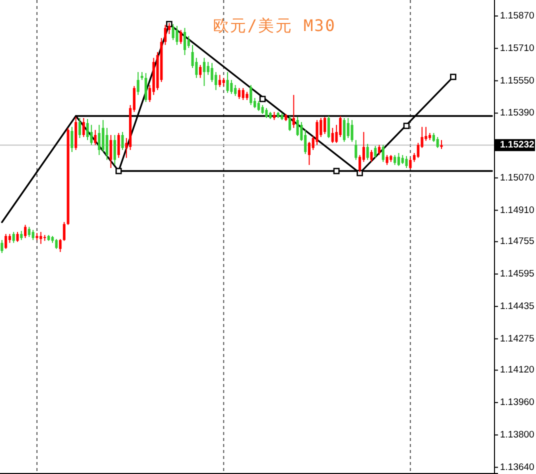 The image size is (536, 474). Describe the element at coordinates (274, 25) in the screenshot. I see `title: 欧元/美元 M30` at that location.